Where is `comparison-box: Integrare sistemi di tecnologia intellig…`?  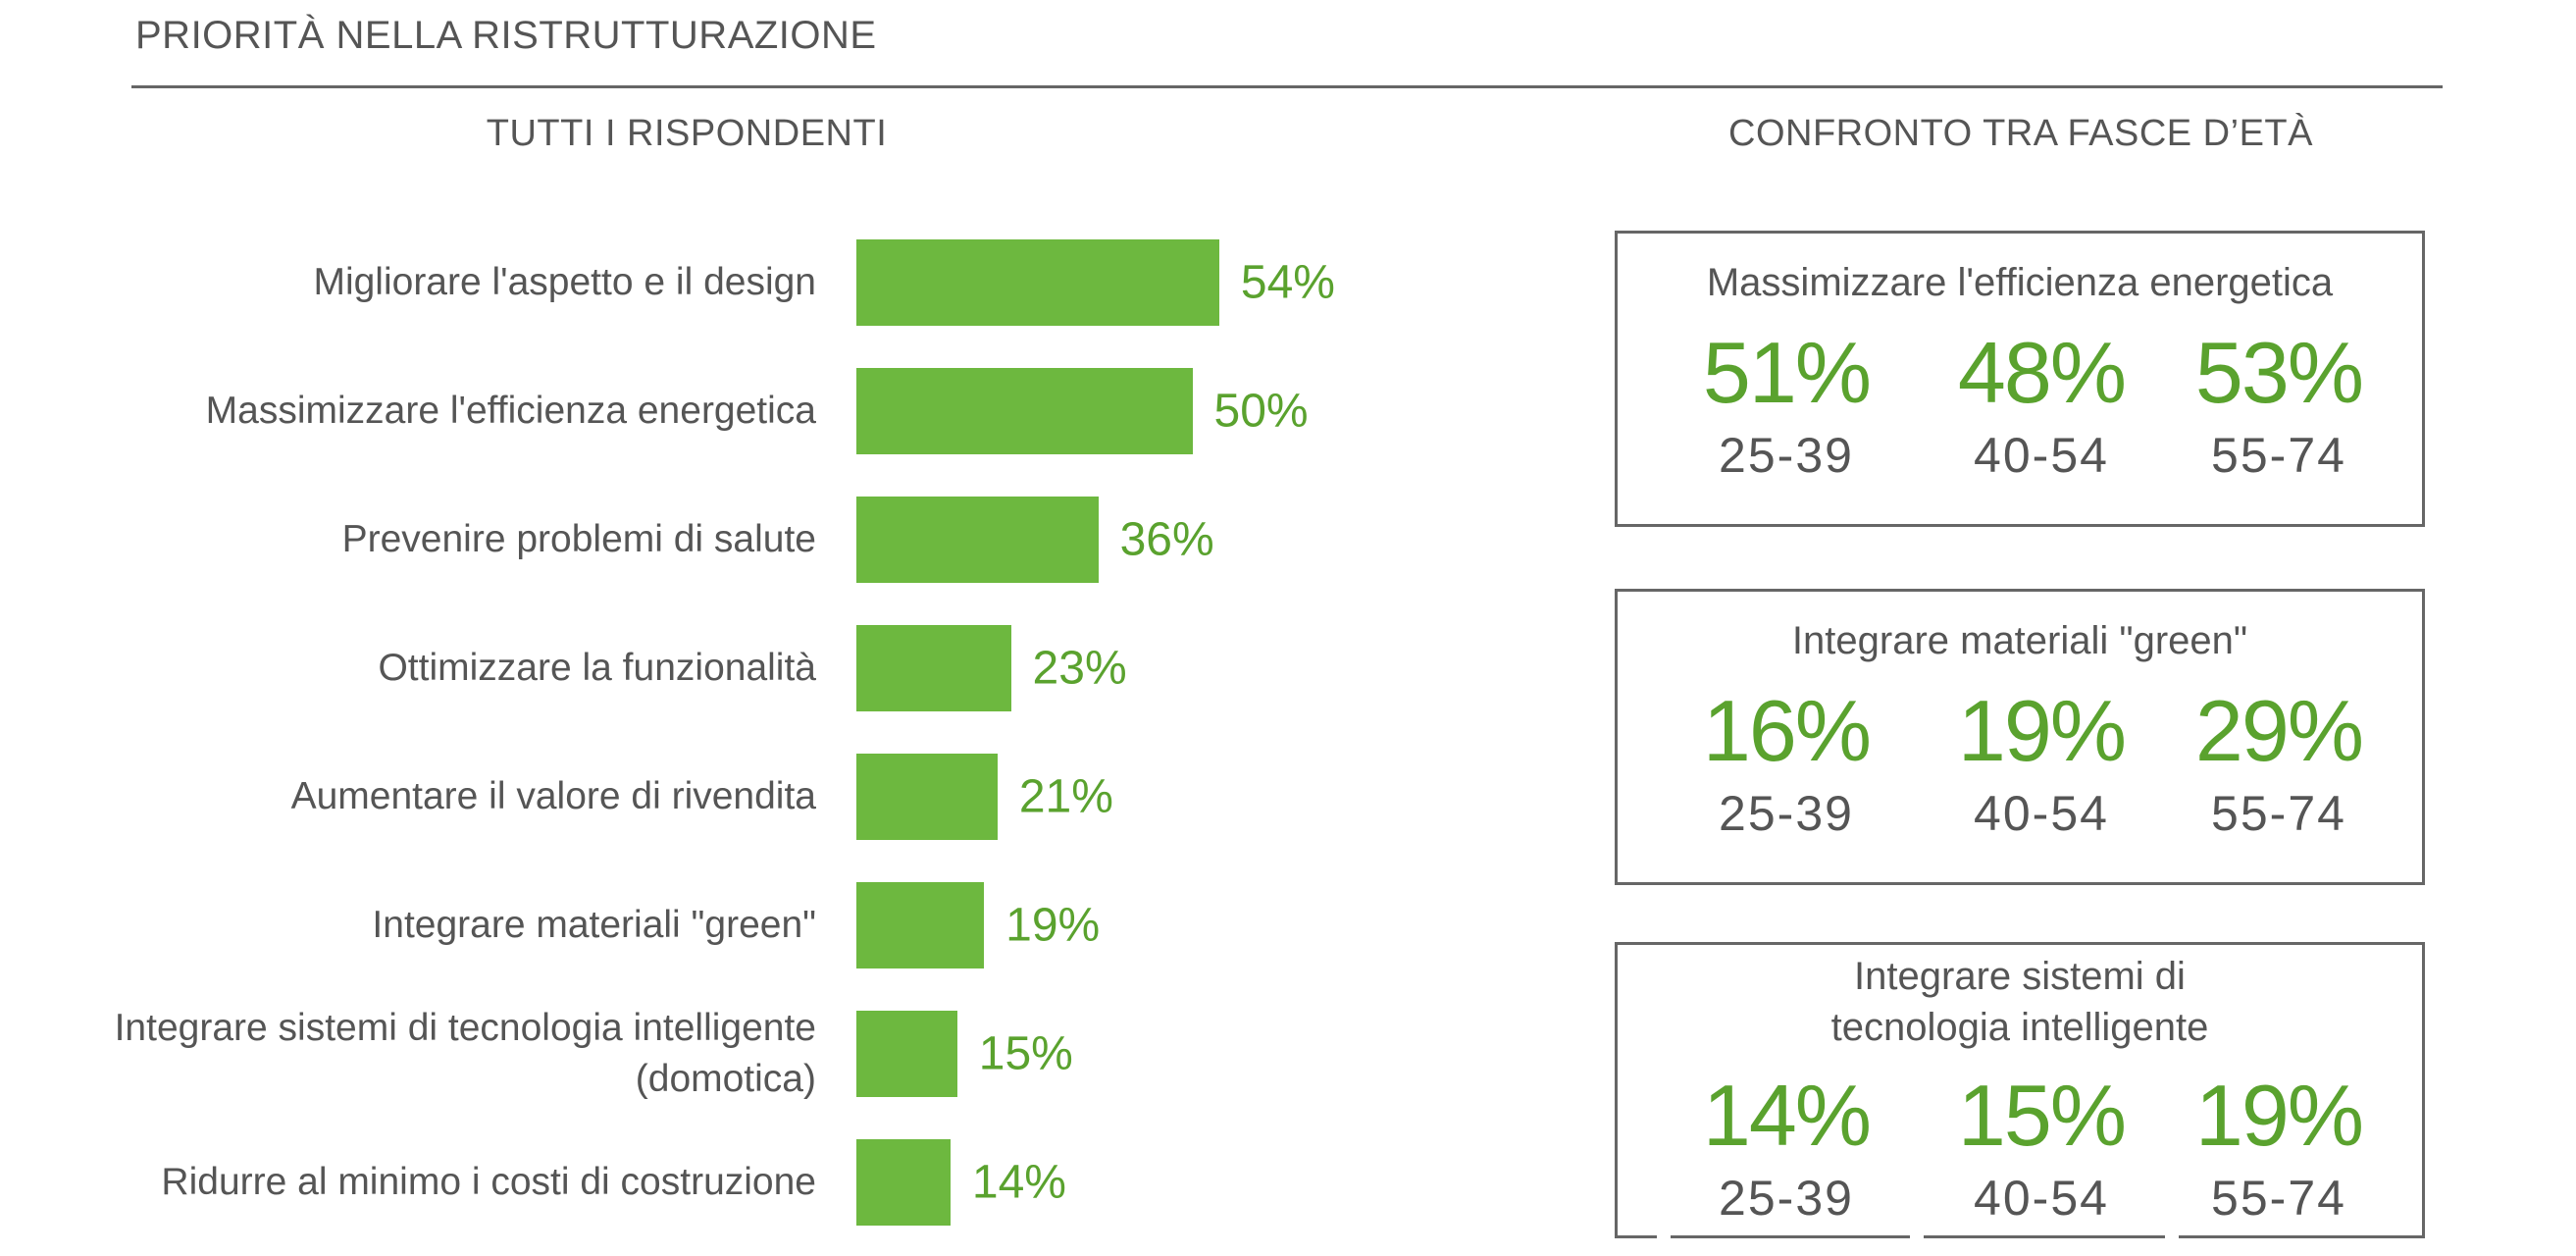 comparison-box: Integrare sistemi di tecnologia intellig… is located at coordinates (2020, 1090).